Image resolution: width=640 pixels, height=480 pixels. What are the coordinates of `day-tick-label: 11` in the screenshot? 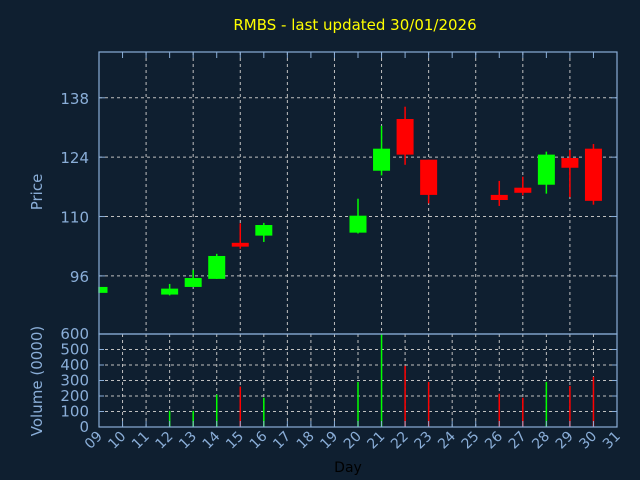 It's located at (141, 441).